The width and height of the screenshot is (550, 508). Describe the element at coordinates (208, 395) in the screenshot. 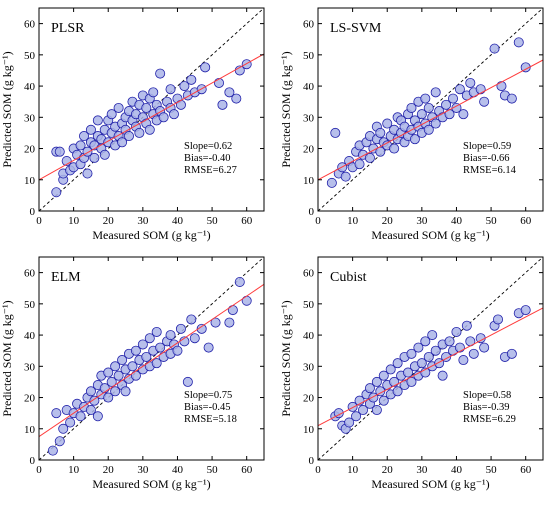

I see `stat-label: Slope=0.75` at that location.